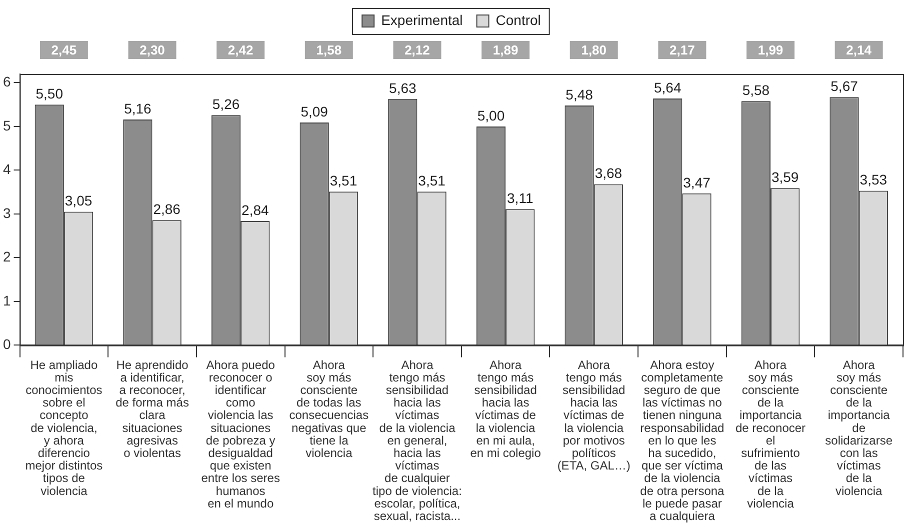 The image size is (905, 525). Describe the element at coordinates (844, 86) in the screenshot. I see `data-label: 5,67` at that location.